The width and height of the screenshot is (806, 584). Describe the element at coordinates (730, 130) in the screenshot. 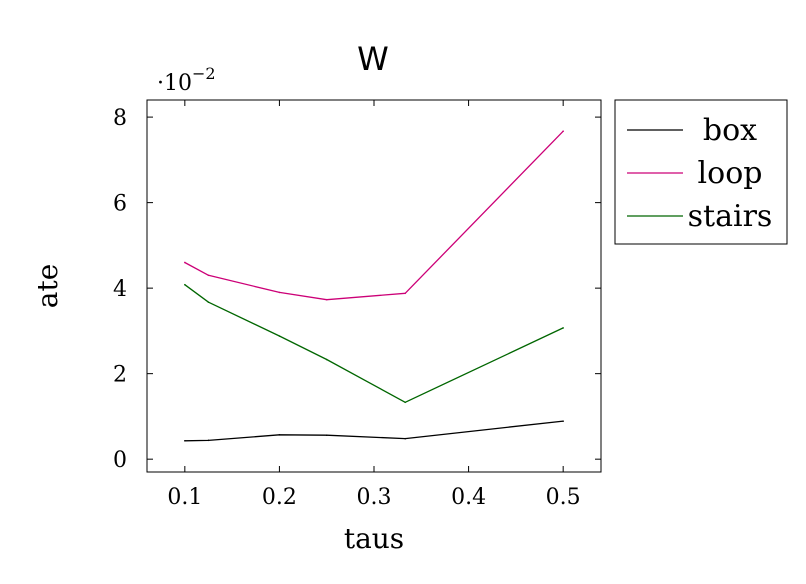

I see `legend-label-box: box` at that location.